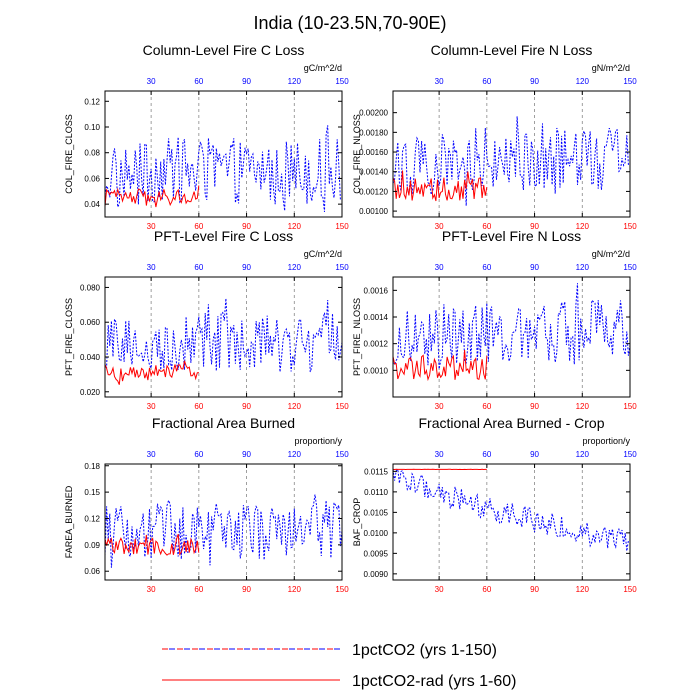  I want to click on y-axis-label: PFT_FIRE_NLOSS, so click(357, 337).